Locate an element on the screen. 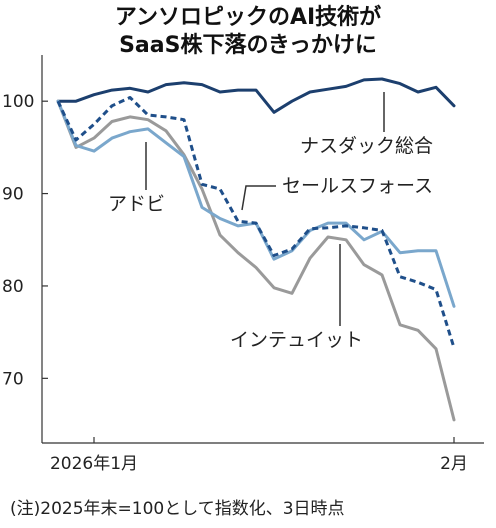 The height and width of the screenshot is (528, 496). series-label-1: アドビ is located at coordinates (136, 204).